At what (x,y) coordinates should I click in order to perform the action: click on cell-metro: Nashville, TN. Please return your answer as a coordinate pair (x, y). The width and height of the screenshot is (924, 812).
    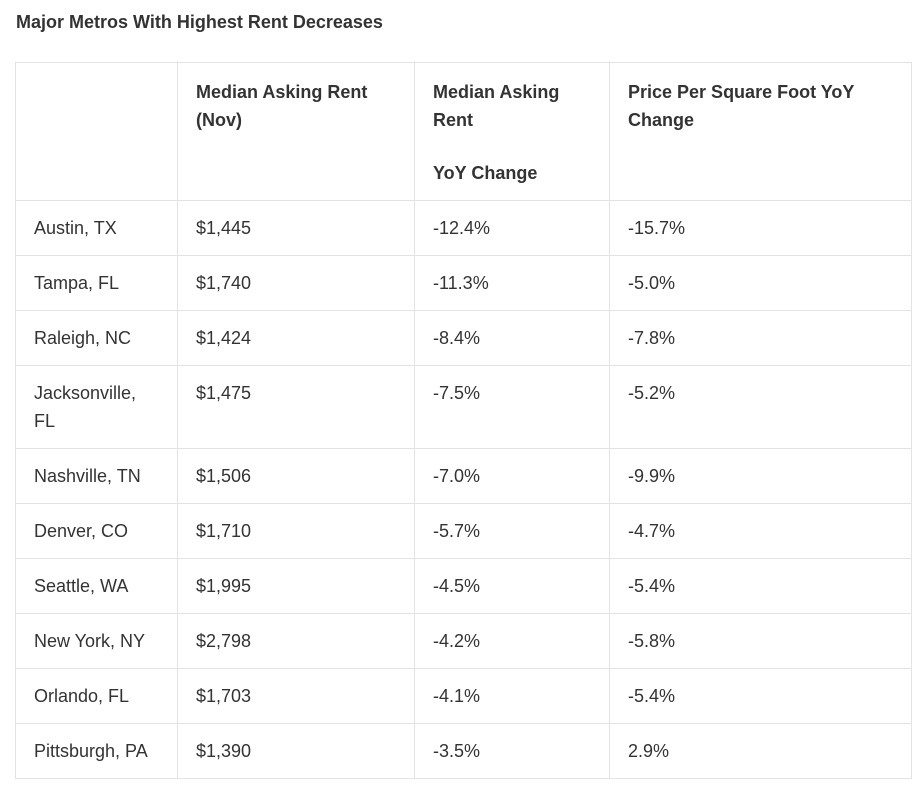
    Looking at the image, I should click on (96, 476).